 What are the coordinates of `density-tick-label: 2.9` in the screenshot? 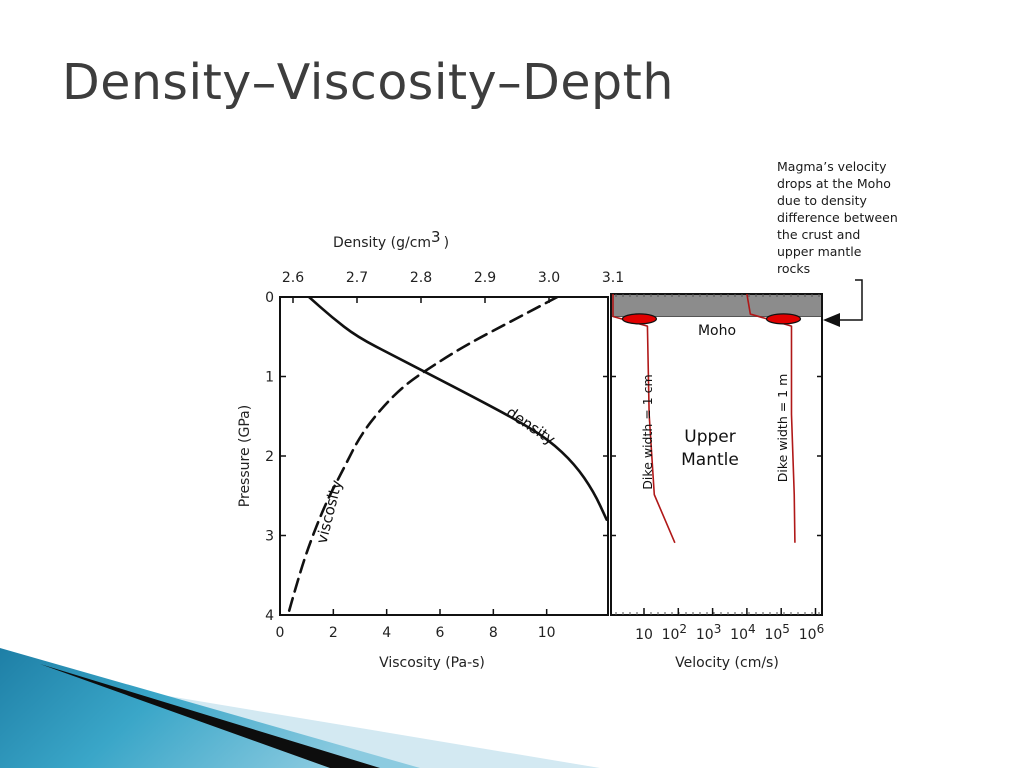 It's located at (485, 278).